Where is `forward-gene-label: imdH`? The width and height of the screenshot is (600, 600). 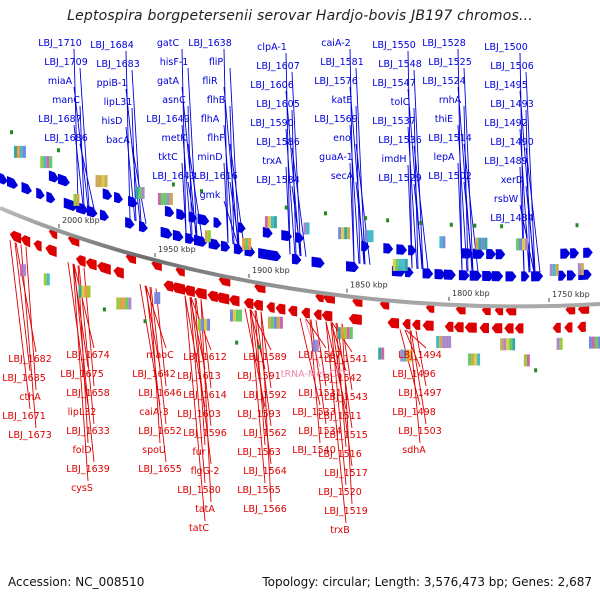 forward-gene-label: imdH is located at coordinates (393, 159).